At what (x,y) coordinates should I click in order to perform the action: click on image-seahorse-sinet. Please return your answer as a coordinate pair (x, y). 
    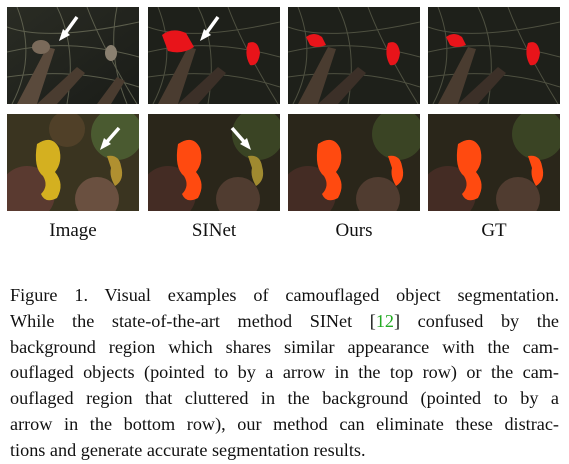
    Looking at the image, I should click on (214, 162).